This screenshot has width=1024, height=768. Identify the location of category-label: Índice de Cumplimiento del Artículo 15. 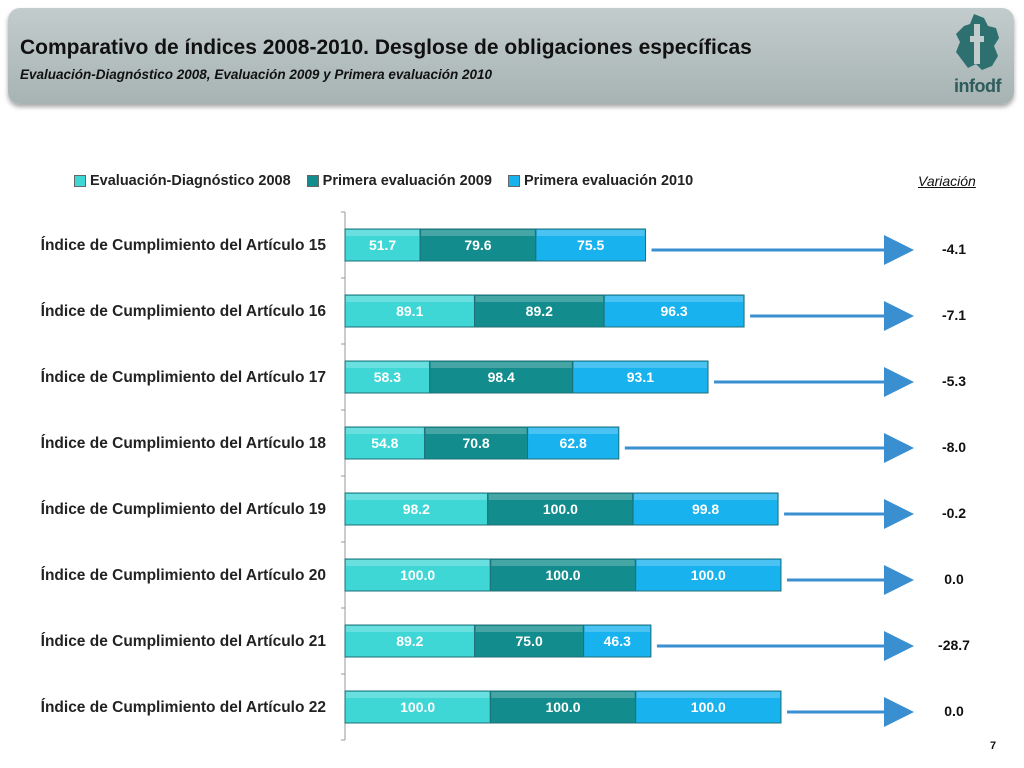
(184, 245).